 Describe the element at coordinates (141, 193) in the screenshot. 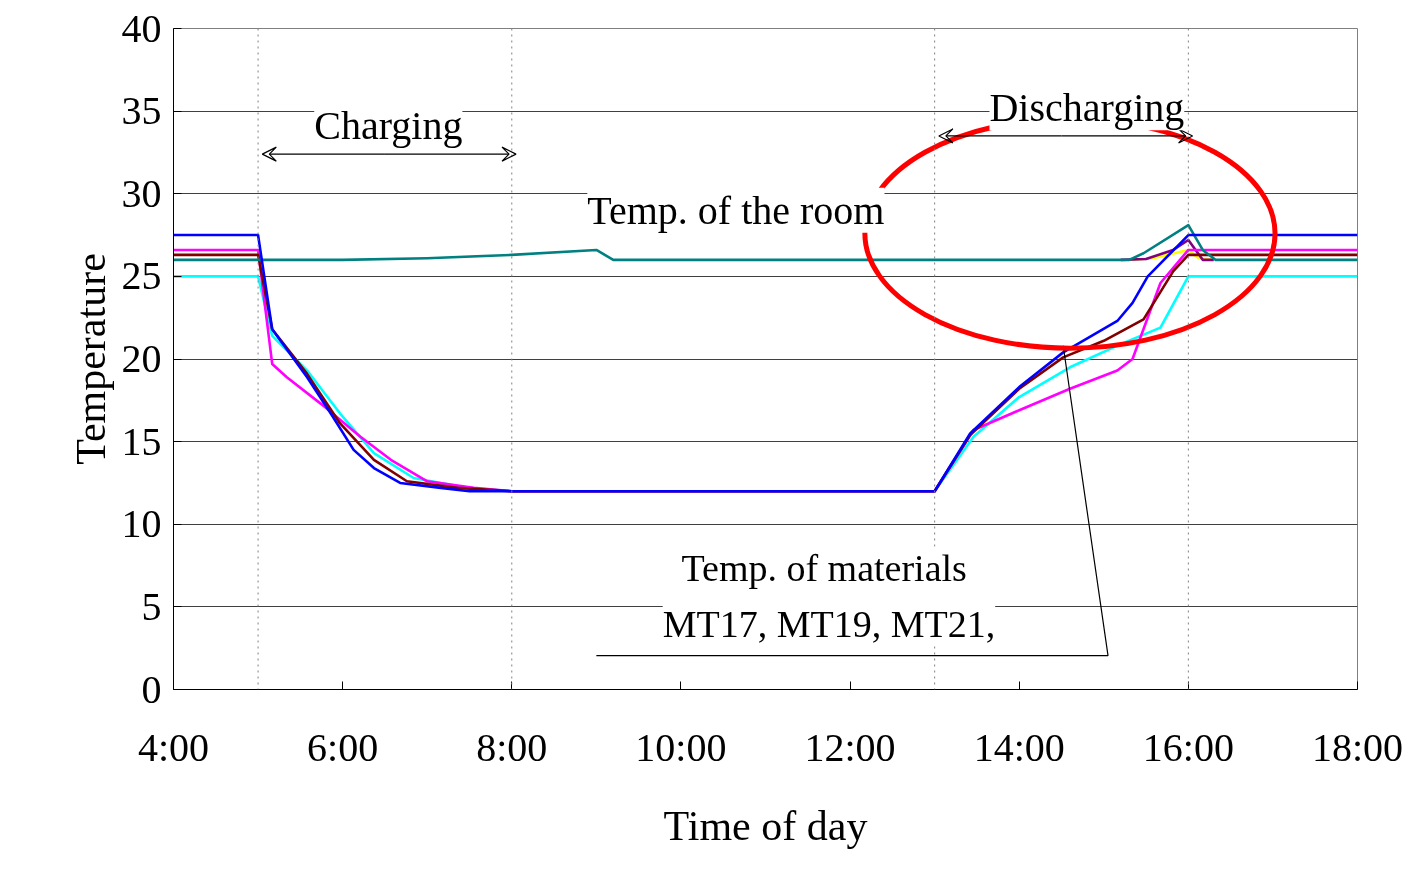

I see `y-tick-label: 30` at that location.